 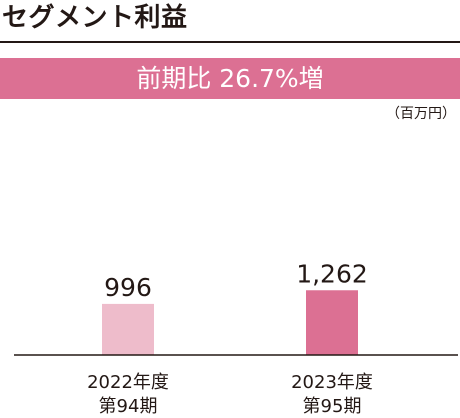 What do you see at coordinates (128, 382) in the screenshot?
I see `category-label-1-line-1: 2022年度` at bounding box center [128, 382].